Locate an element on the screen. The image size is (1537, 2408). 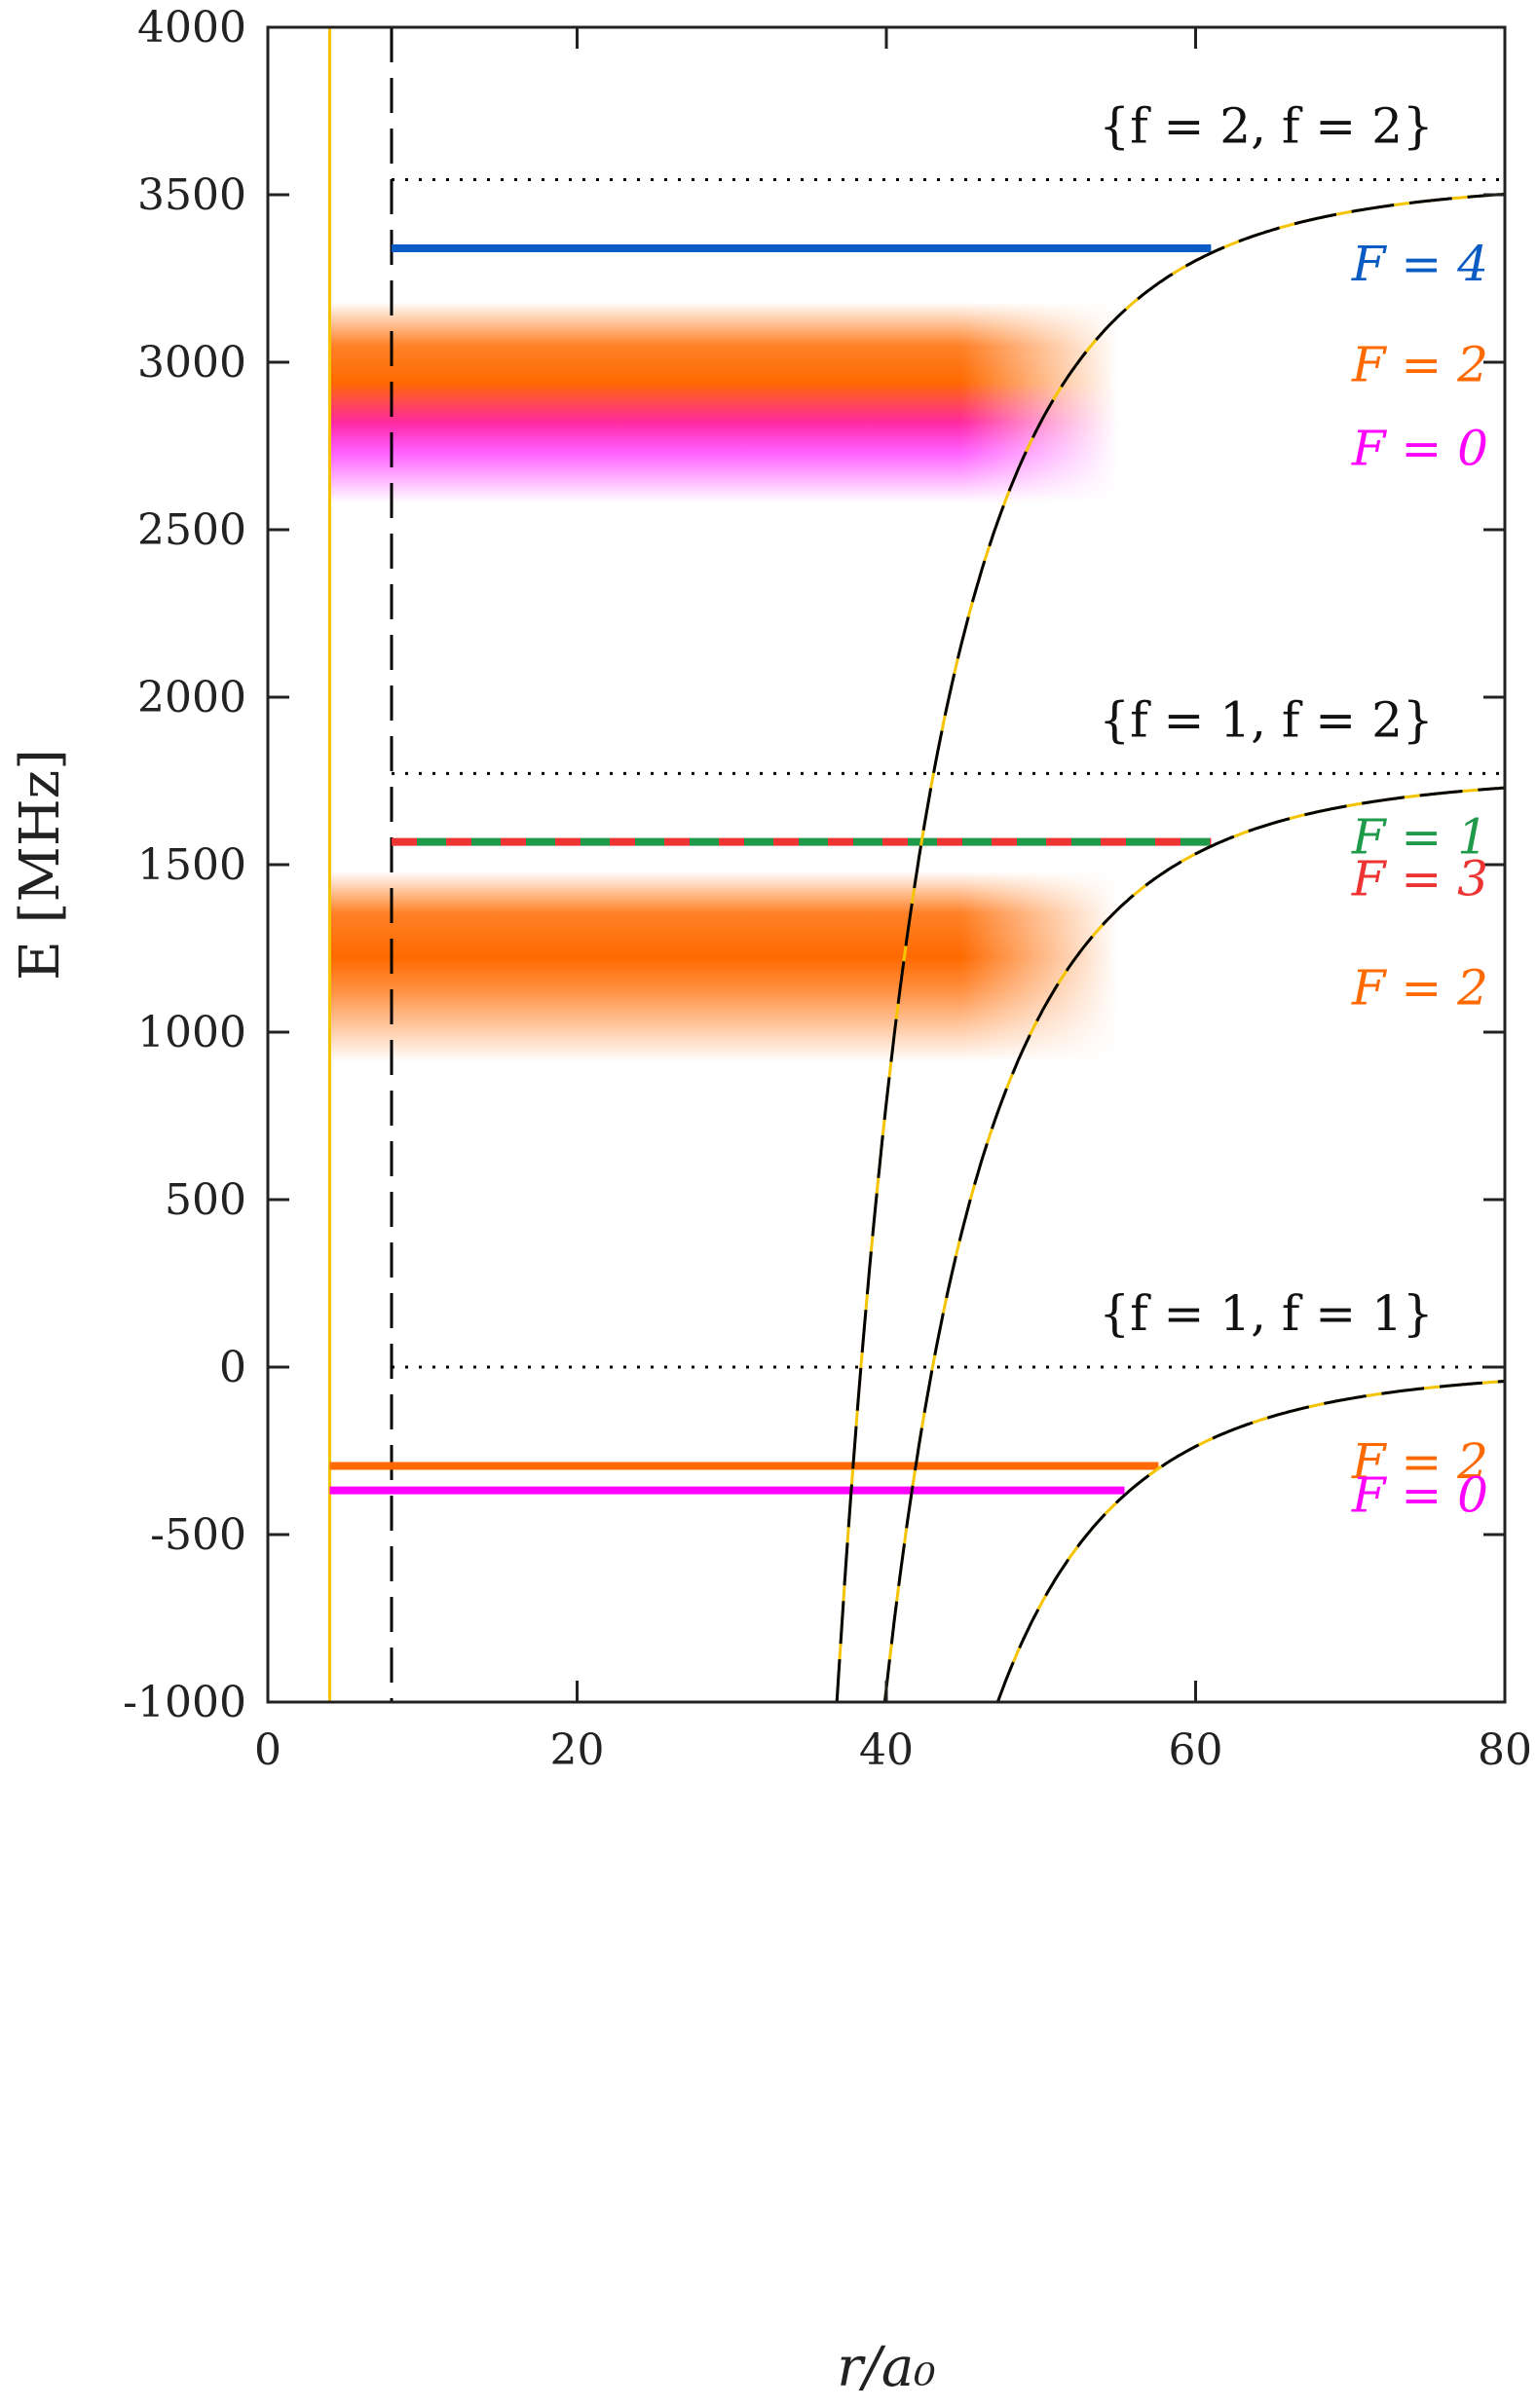
y-tick-label-9: 3500 is located at coordinates (191, 195).